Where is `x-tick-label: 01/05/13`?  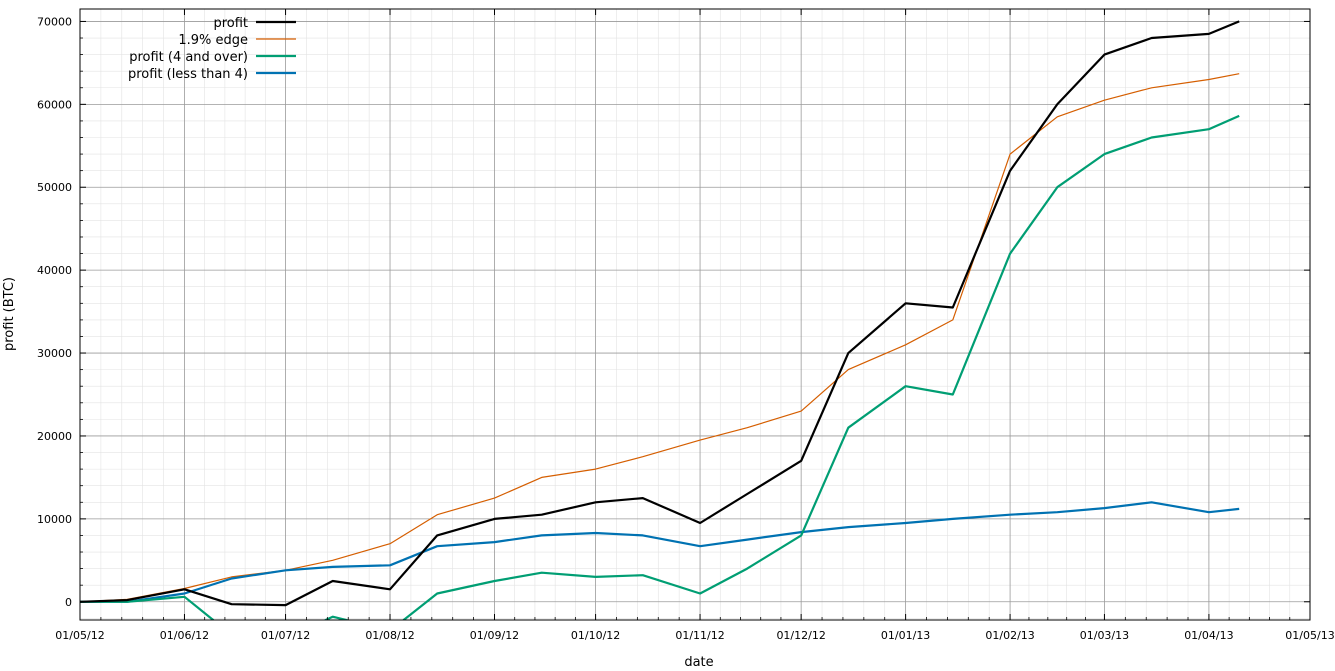 x-tick-label: 01/05/13 is located at coordinates (1309, 635).